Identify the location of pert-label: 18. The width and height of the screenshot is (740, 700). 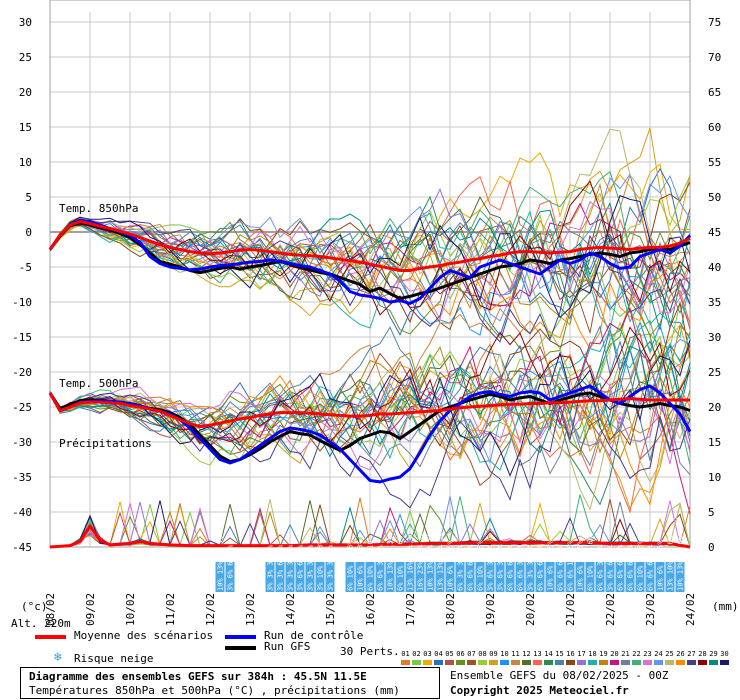
(592, 654).